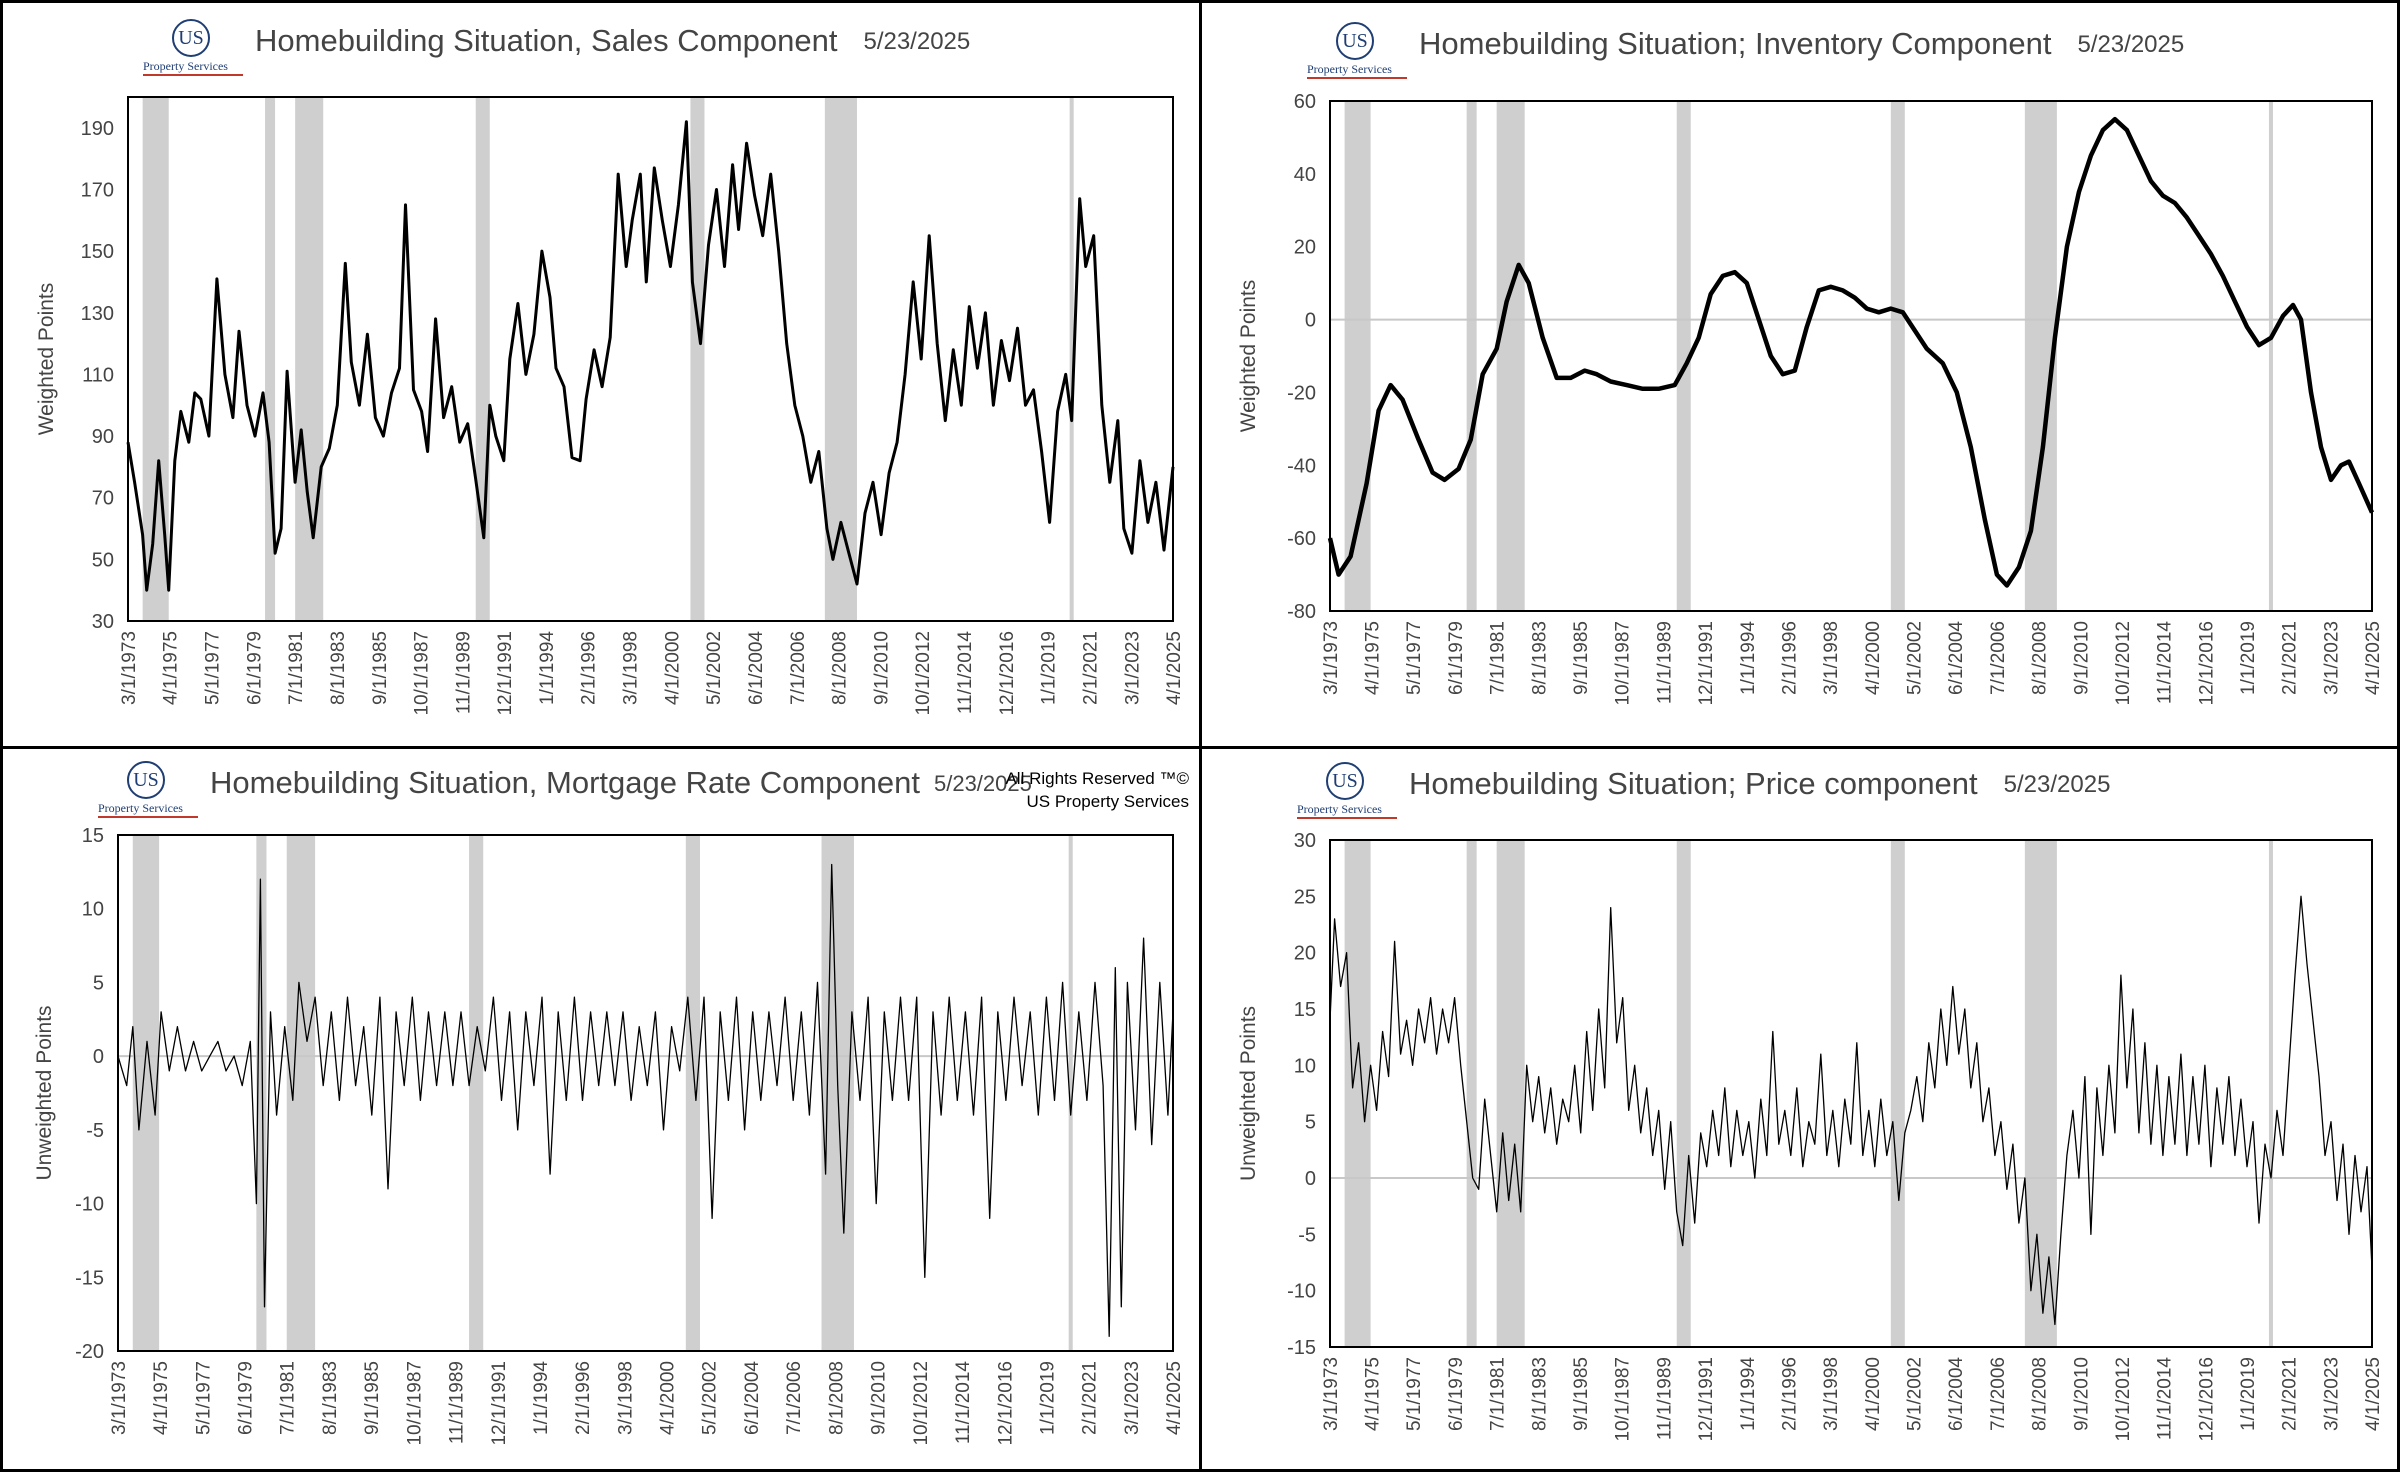 The image size is (2400, 1472). What do you see at coordinates (97, 129) in the screenshot?
I see `y-tick-label: 190` at bounding box center [97, 129].